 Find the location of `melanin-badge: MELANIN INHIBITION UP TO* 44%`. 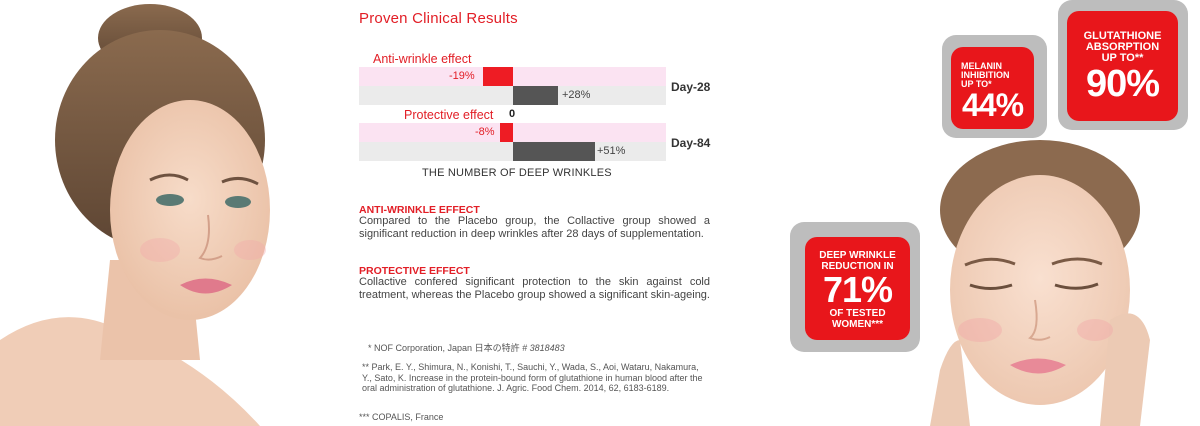

melanin-badge: MELANIN INHIBITION UP TO* 44% is located at coordinates (992, 88).